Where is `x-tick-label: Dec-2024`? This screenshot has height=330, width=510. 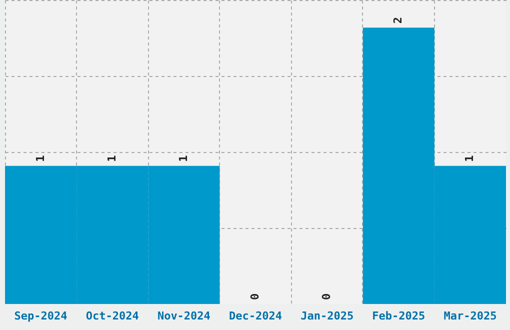 x-tick-label: Dec-2024 is located at coordinates (255, 316).